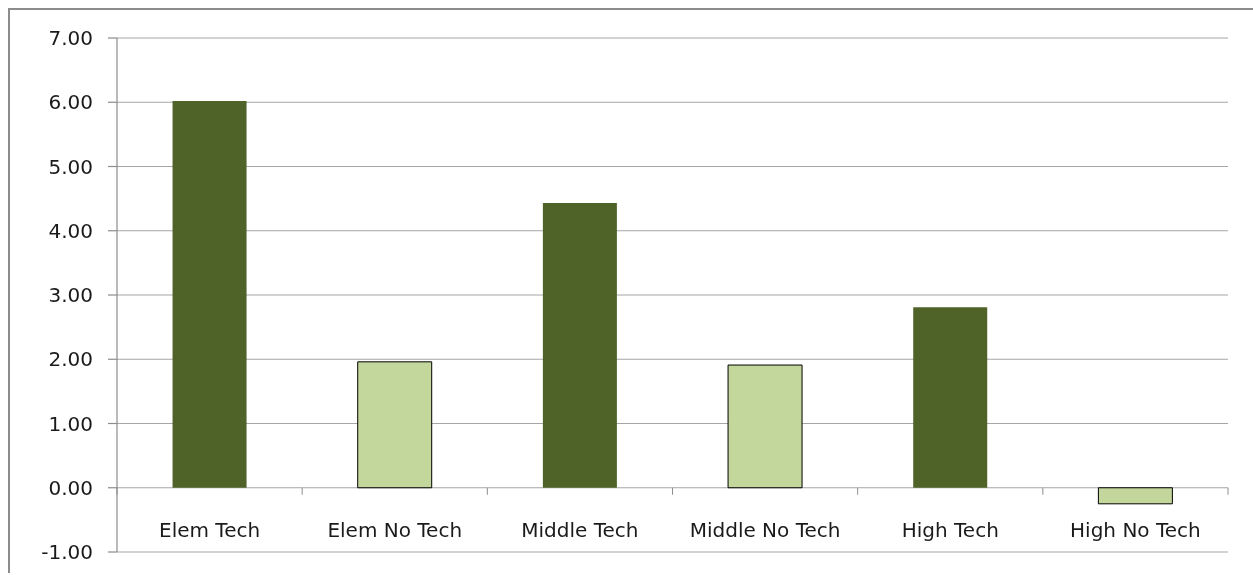 The width and height of the screenshot is (1253, 575). What do you see at coordinates (70, 38) in the screenshot?
I see `y-tick-label: 7.00` at bounding box center [70, 38].